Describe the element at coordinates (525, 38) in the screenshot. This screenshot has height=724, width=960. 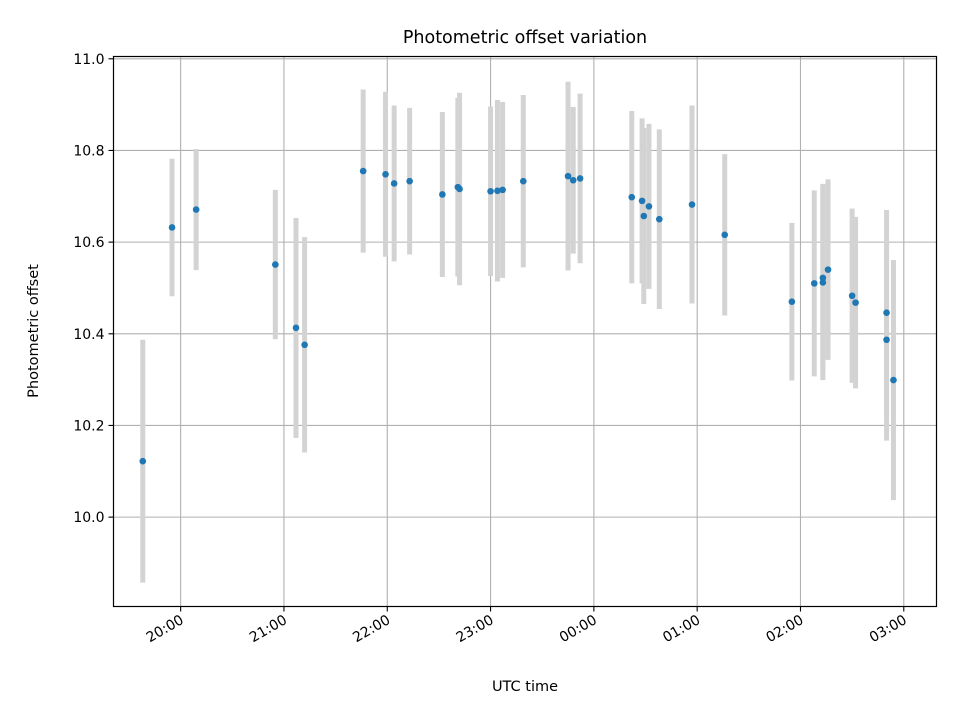
I see `chart-title: Photometric offset variation` at that location.